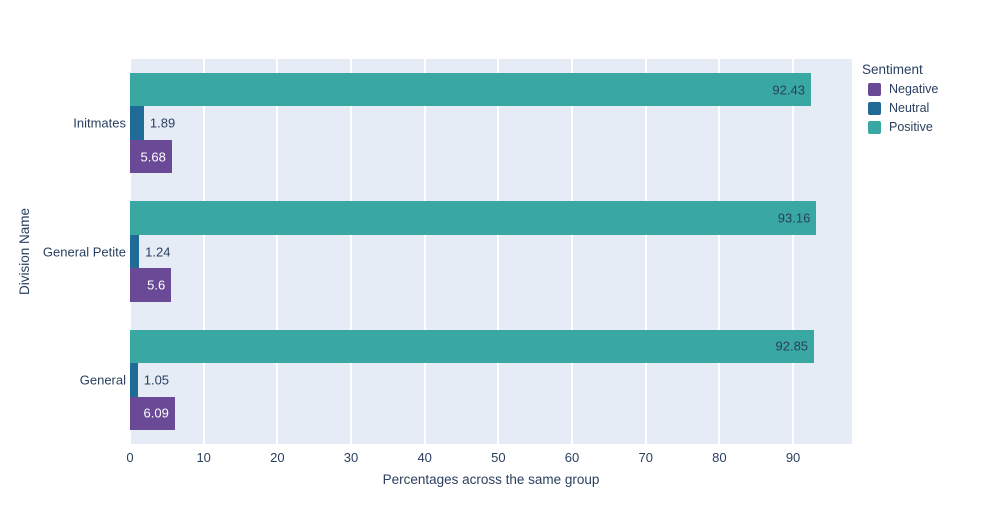  What do you see at coordinates (156, 380) in the screenshot?
I see `bar-value-label: 1.05` at bounding box center [156, 380].